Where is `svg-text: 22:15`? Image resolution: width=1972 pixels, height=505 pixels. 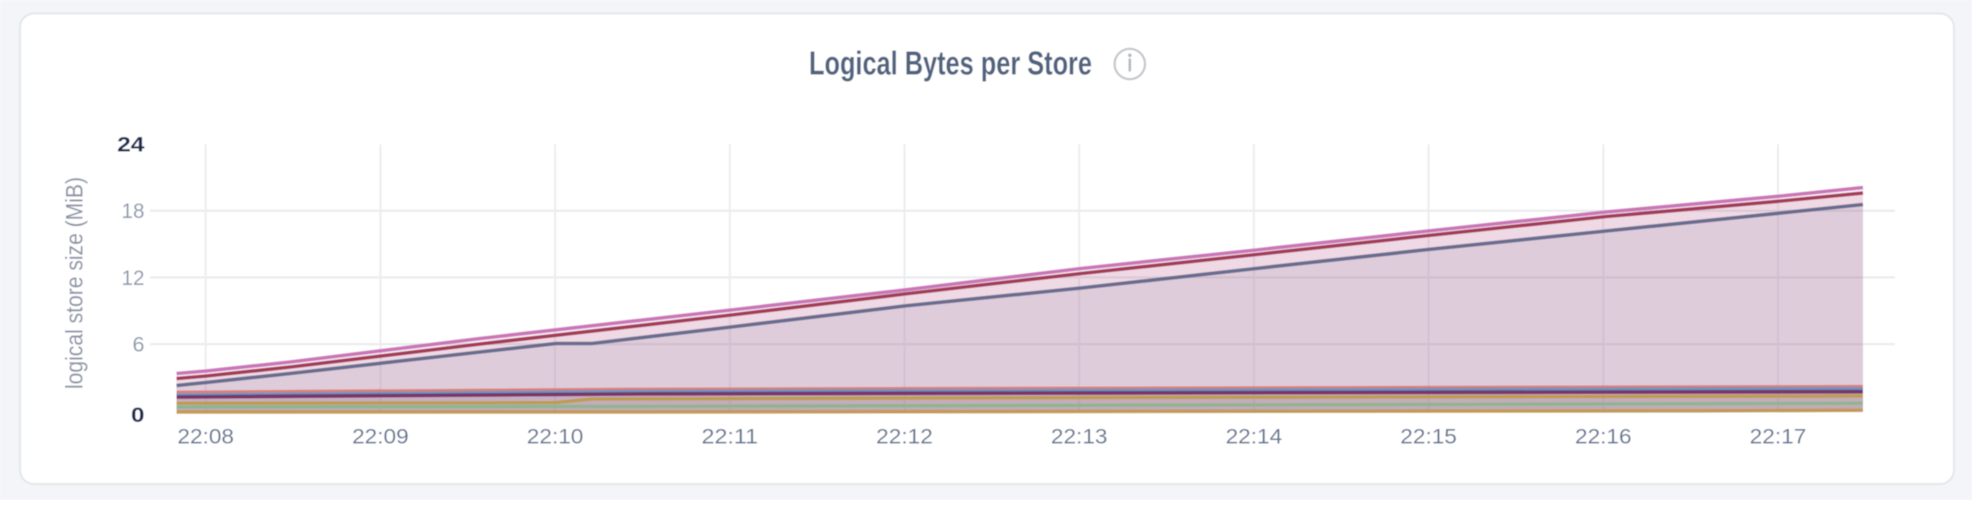
svg-text: 22:15 is located at coordinates (1428, 437).